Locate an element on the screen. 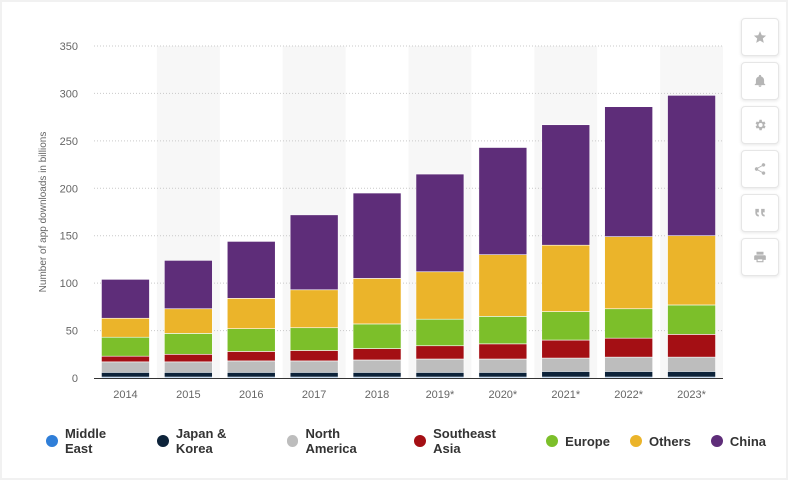 This screenshot has height=480, width=788. y-tick-label: 300 is located at coordinates (69, 94).